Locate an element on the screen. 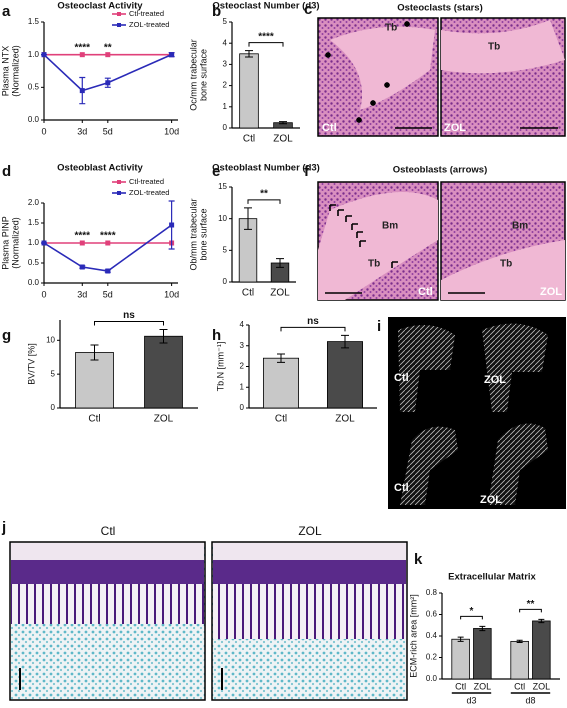  panel-c: c Osteoclasts (stars) Tb Ctl Tb ZOL is located at coordinates (435, 69).